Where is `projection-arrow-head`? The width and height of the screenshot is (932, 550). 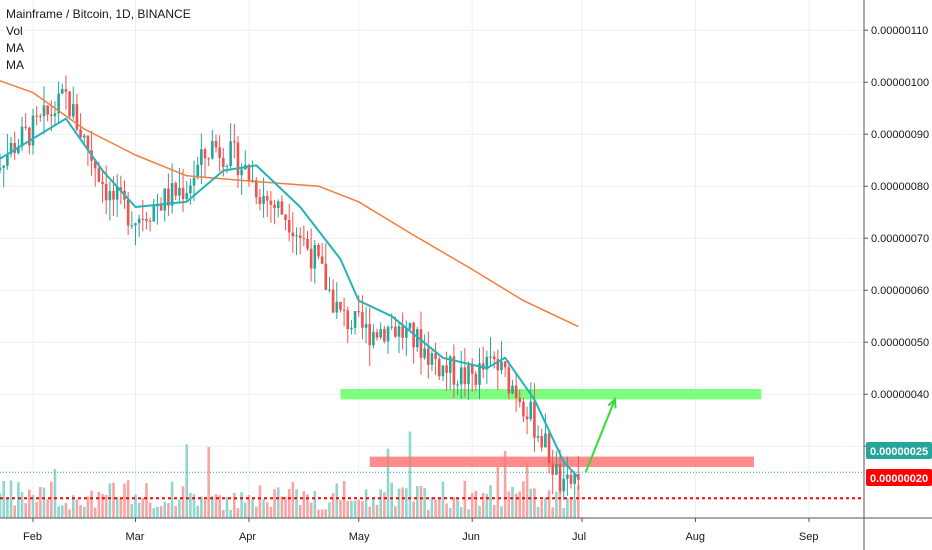
projection-arrow-head is located at coordinates (612, 403).